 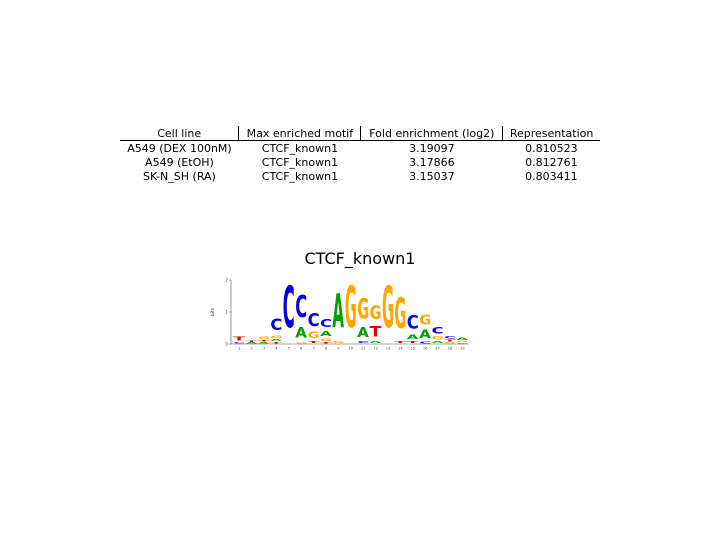 I want to click on position-label: 2, so click(x=251, y=349).